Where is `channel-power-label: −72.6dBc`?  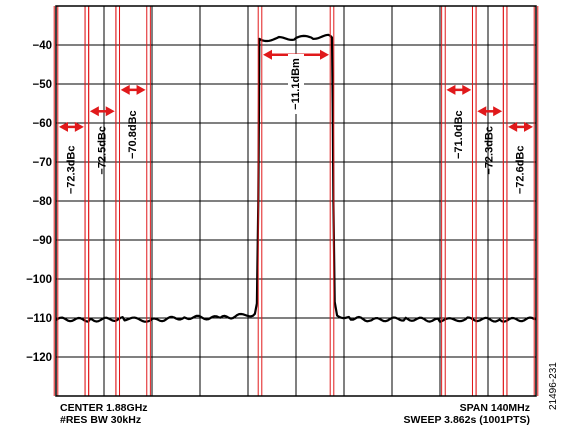
channel-power-label: −72.6dBc is located at coordinates (521, 169).